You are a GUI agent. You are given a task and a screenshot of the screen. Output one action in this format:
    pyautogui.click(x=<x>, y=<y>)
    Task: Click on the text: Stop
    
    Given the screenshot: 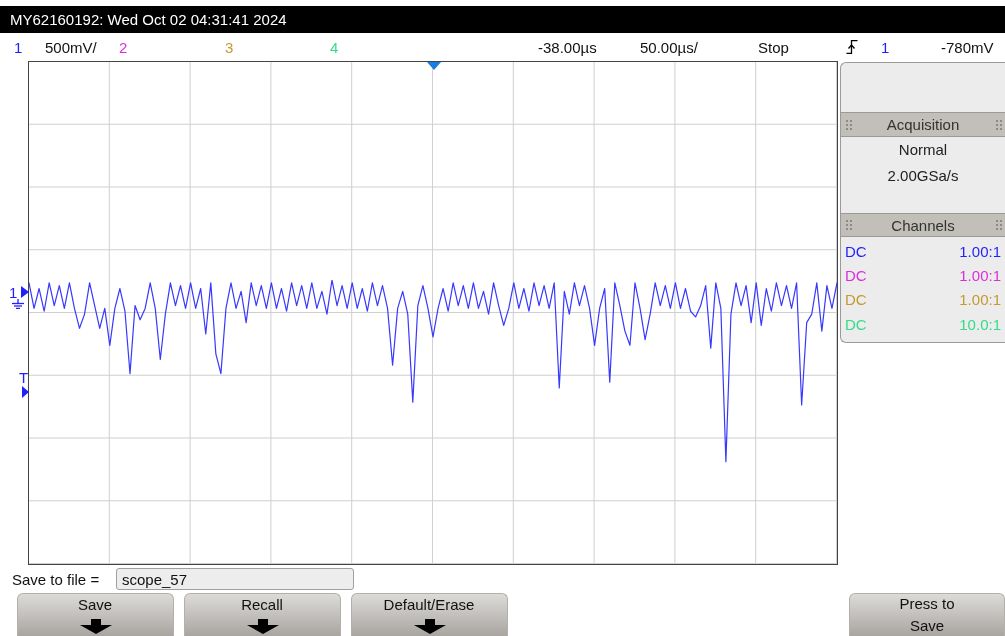 What is the action you would take?
    pyautogui.click(x=773, y=47)
    